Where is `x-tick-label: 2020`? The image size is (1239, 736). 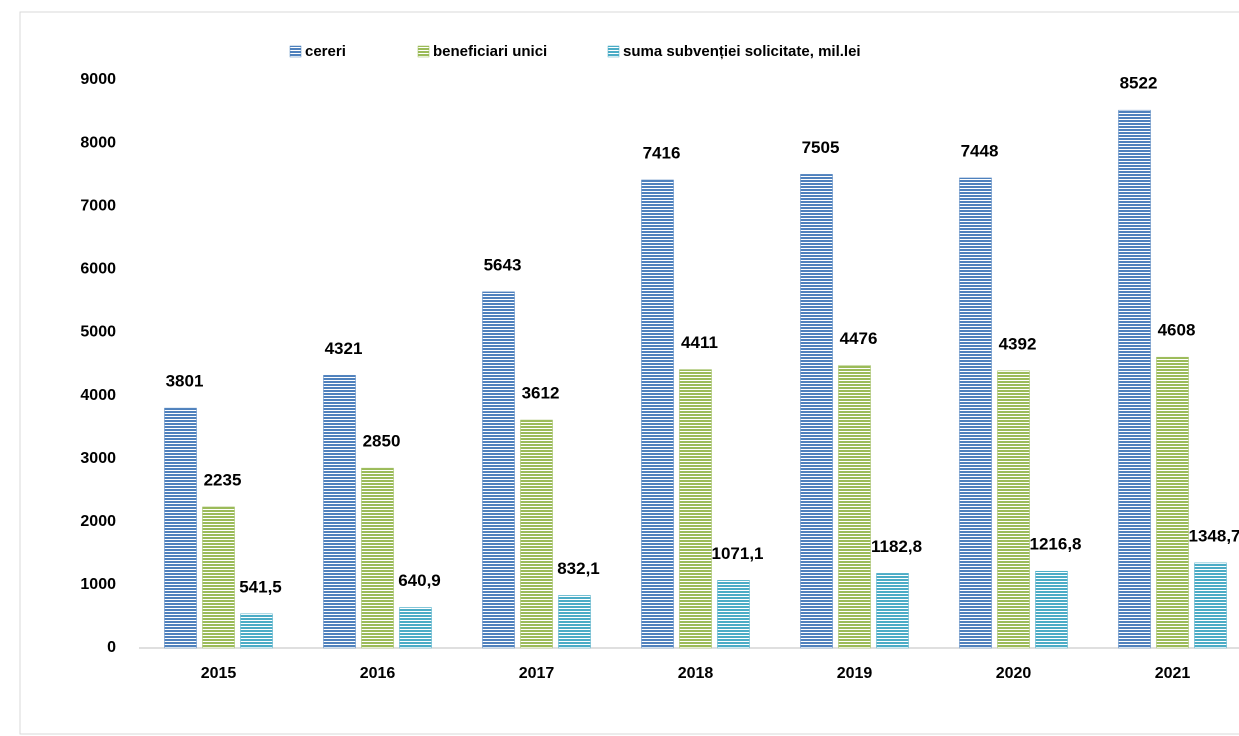 x-tick-label: 2020 is located at coordinates (1014, 673).